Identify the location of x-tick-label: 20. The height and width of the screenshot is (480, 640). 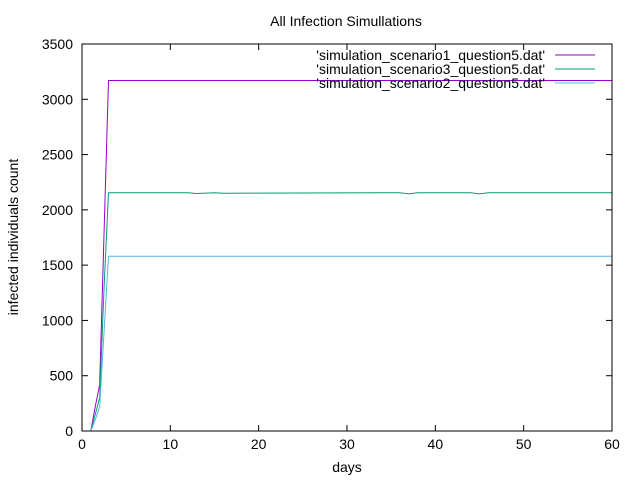
(259, 444).